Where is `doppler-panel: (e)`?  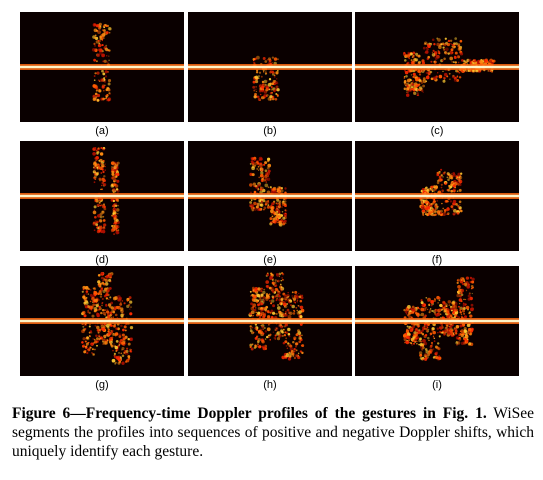 doppler-panel: (e) is located at coordinates (270, 203).